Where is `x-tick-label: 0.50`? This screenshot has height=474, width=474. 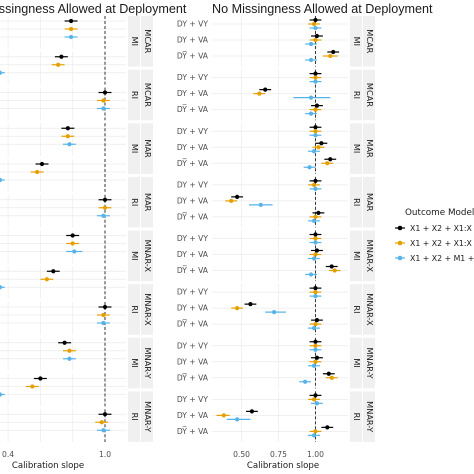 x-tick-label: 0.50 is located at coordinates (241, 454).